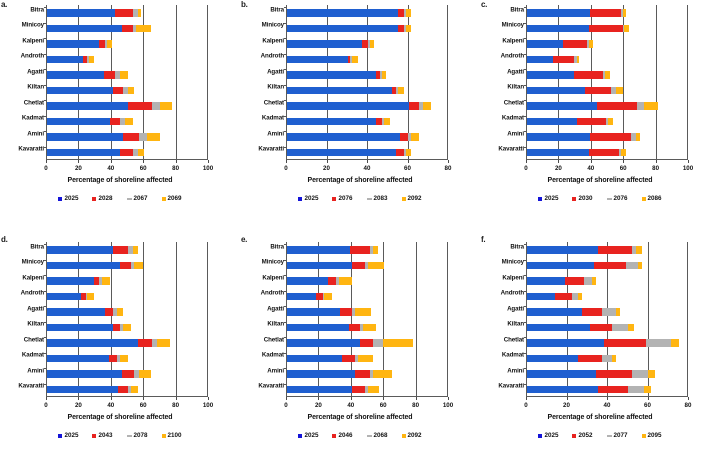 The width and height of the screenshot is (720, 465). What do you see at coordinates (620, 435) in the screenshot?
I see `legend-label: 2077` at bounding box center [620, 435].